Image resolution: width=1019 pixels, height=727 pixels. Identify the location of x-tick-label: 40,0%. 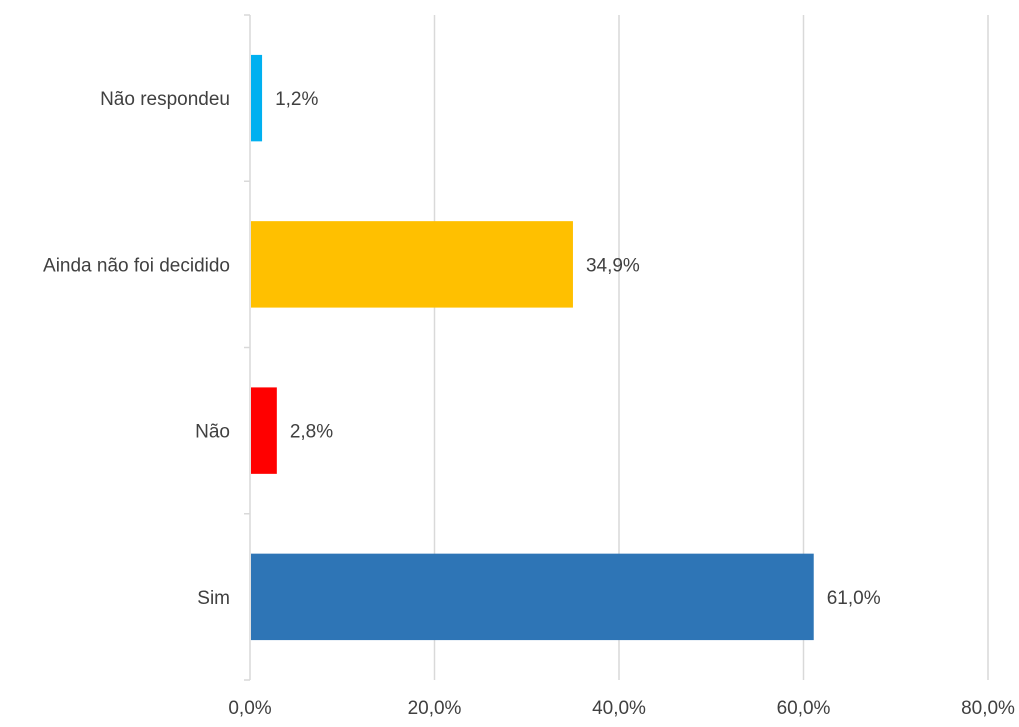
(619, 708).